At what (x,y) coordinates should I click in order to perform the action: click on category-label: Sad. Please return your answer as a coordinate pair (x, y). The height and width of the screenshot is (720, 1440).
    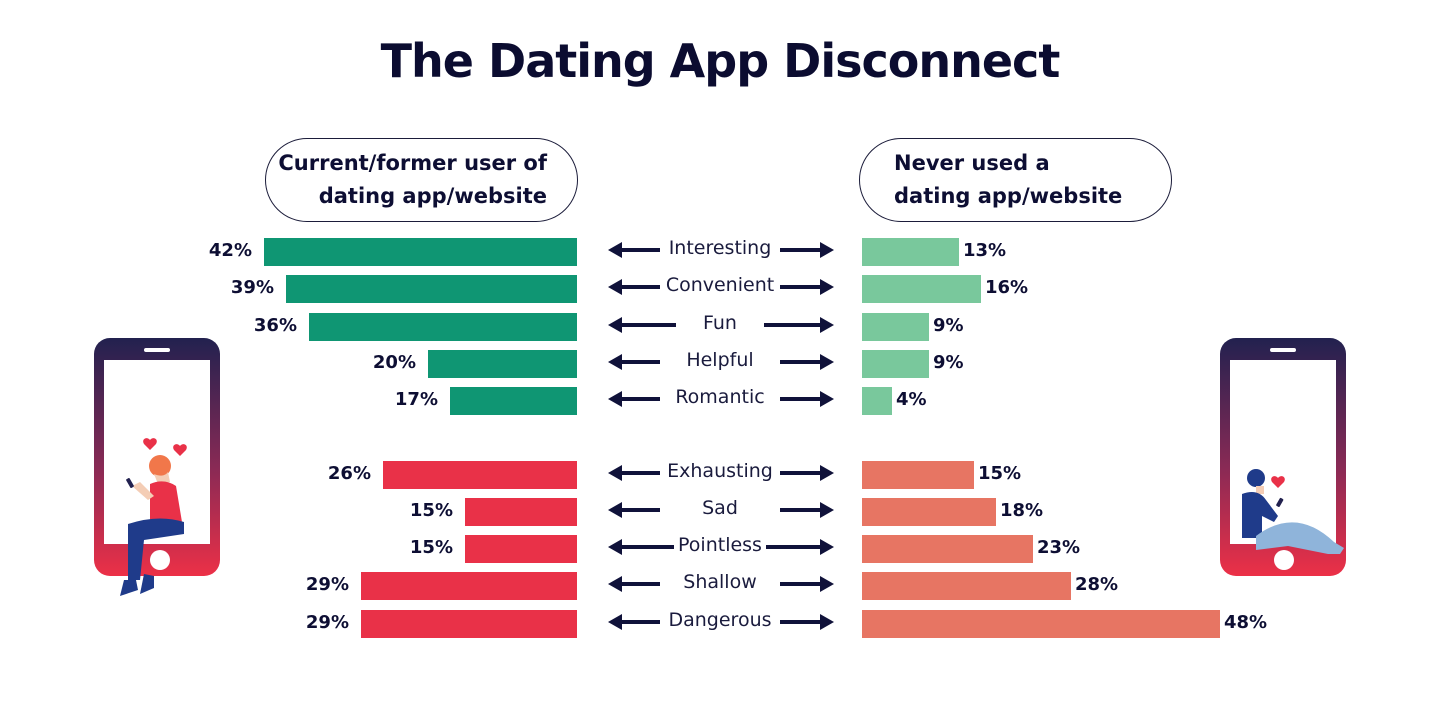
    Looking at the image, I should click on (720, 508).